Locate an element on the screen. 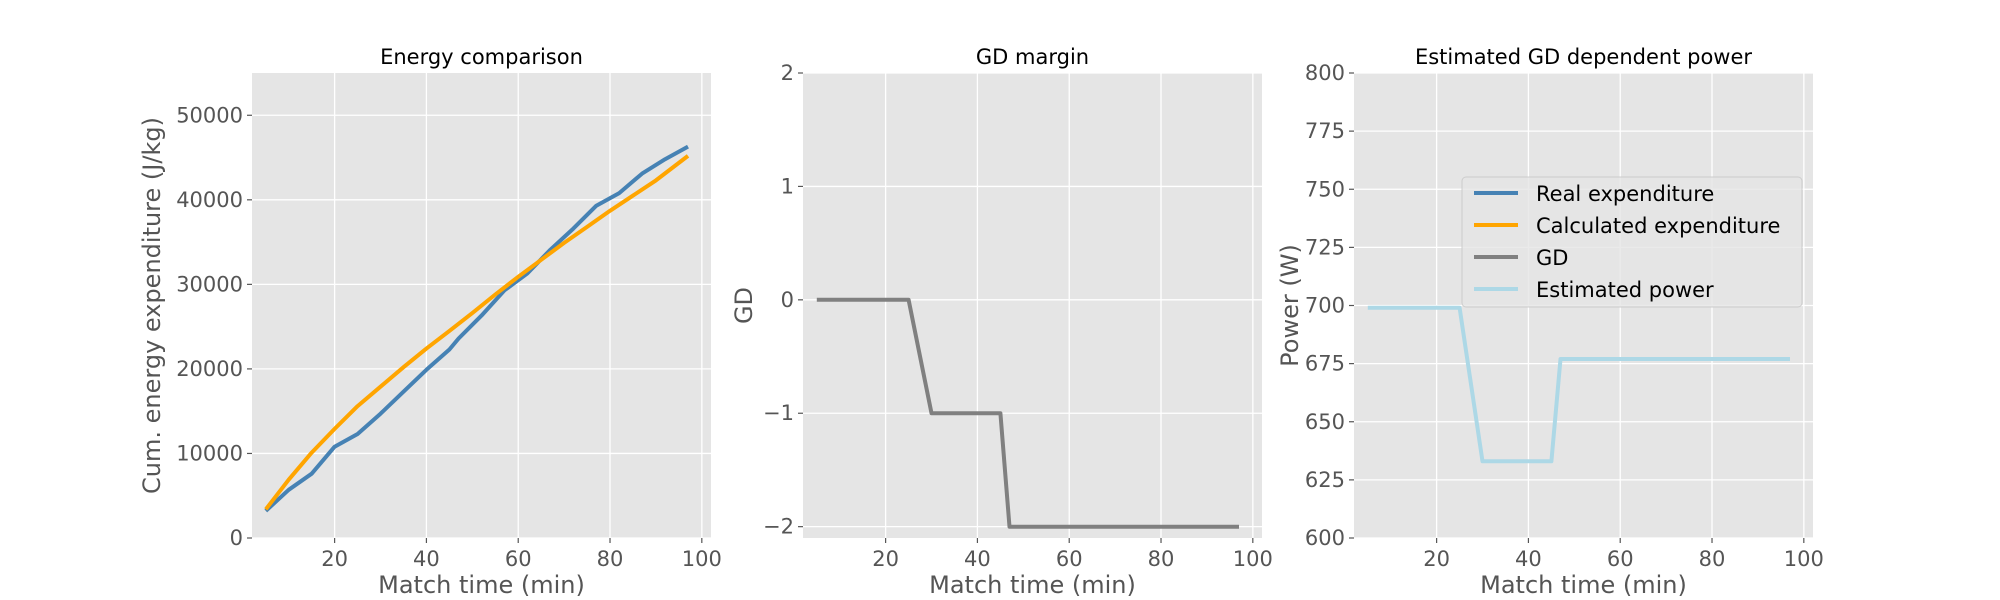 This screenshot has height=600, width=2000. y-tick-label: 700 is located at coordinates (1325, 306).